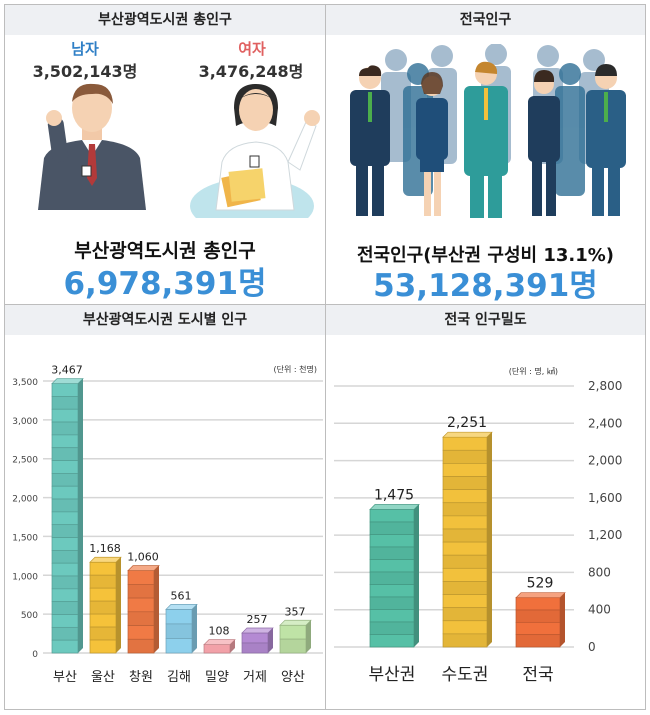  Describe the element at coordinates (540, 620) in the screenshot. I see `bar-전국` at that location.